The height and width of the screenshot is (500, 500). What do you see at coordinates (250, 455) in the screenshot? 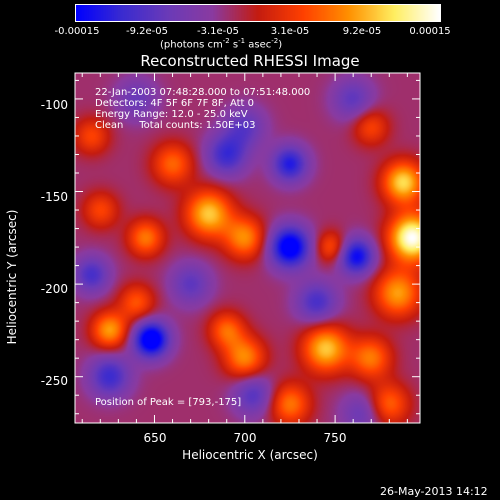
I see `x-axis-title: Heliocentric X (arcsec)` at bounding box center [250, 455].